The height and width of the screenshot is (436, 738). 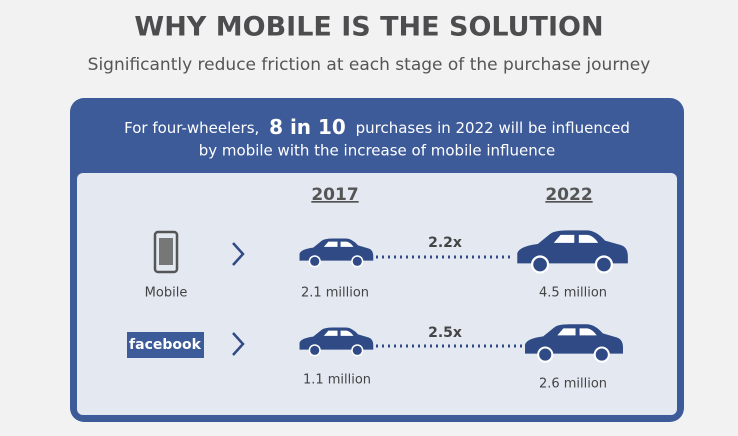 What do you see at coordinates (307, 127) in the screenshot?
I see `banner-highlight: 8 in 10` at bounding box center [307, 127].